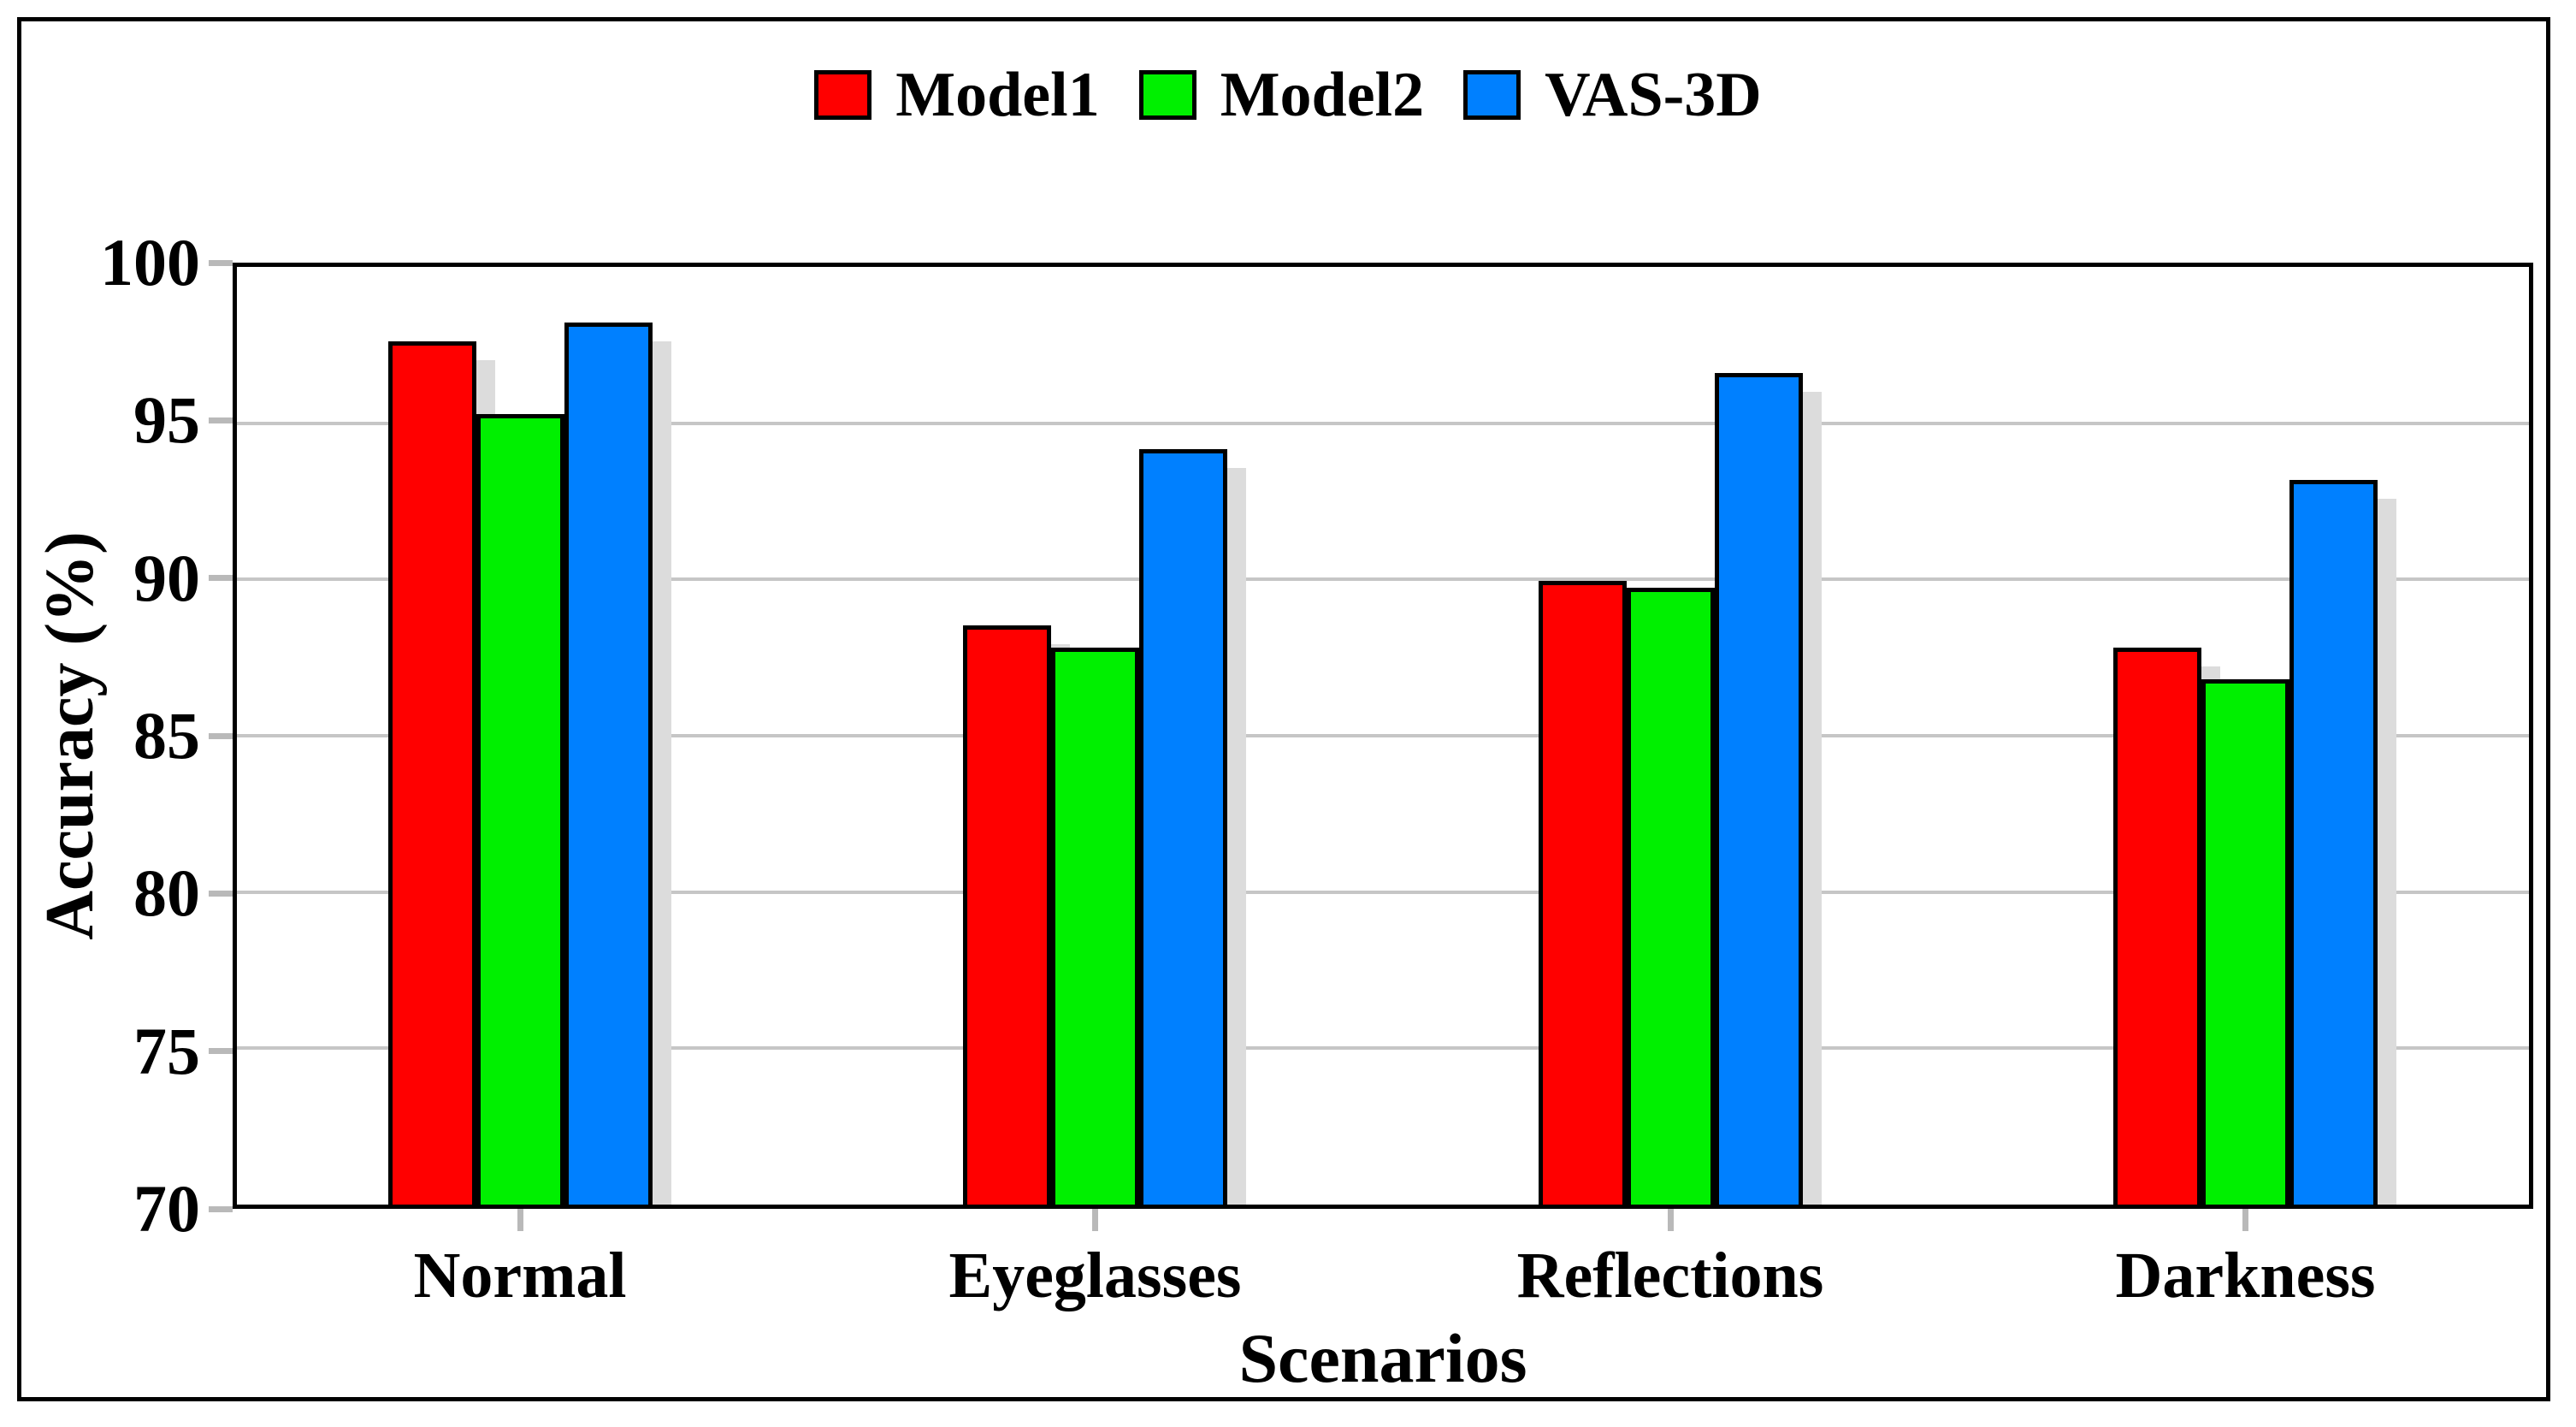  Describe the element at coordinates (166, 1208) in the screenshot. I see `y-tick-label-70: 70` at that location.